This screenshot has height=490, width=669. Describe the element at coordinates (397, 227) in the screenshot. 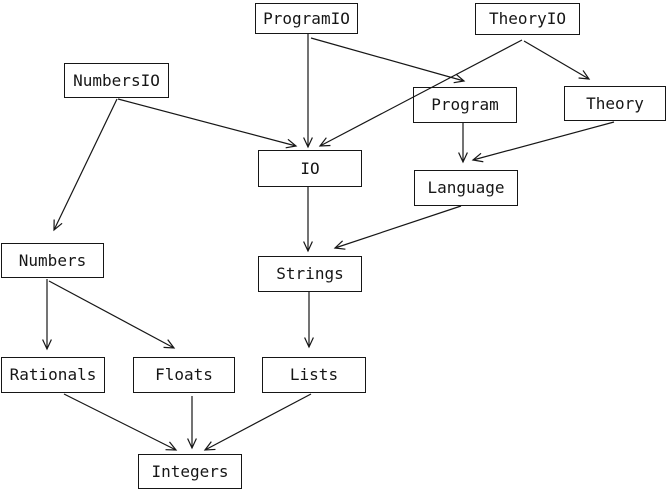

I see `edge-language-strings` at that location.